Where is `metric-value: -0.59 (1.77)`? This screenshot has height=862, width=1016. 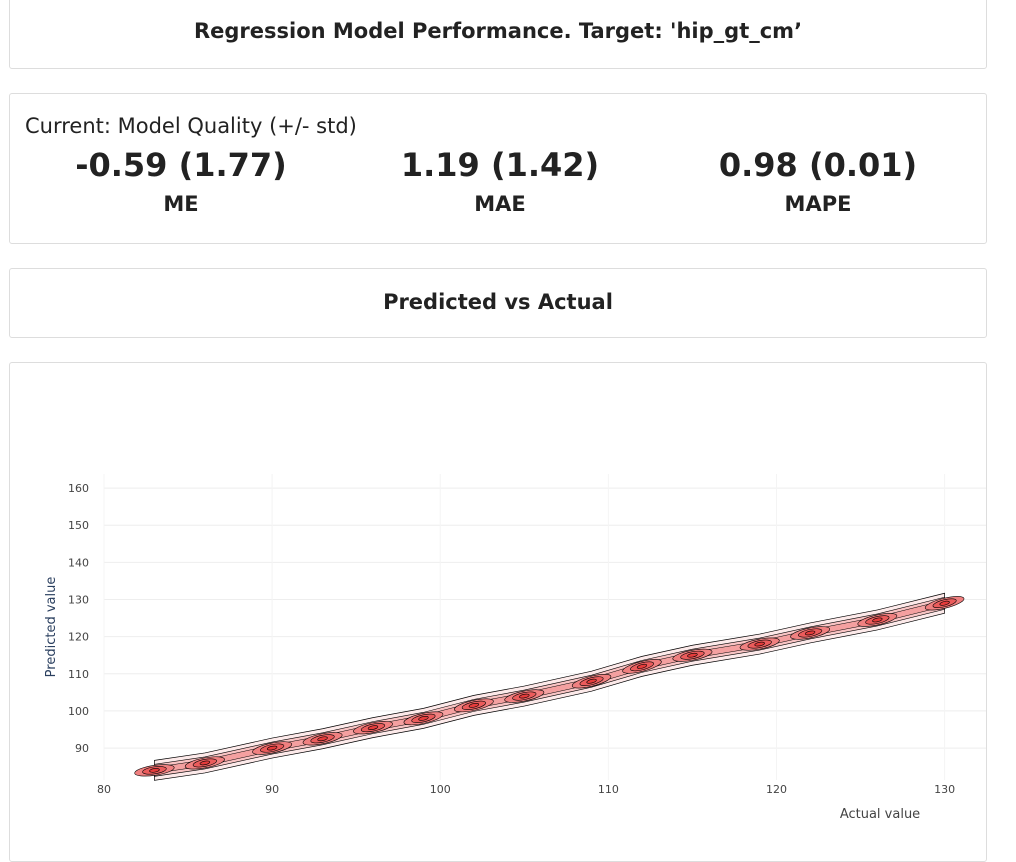 metric-value: -0.59 (1.77) is located at coordinates (181, 165).